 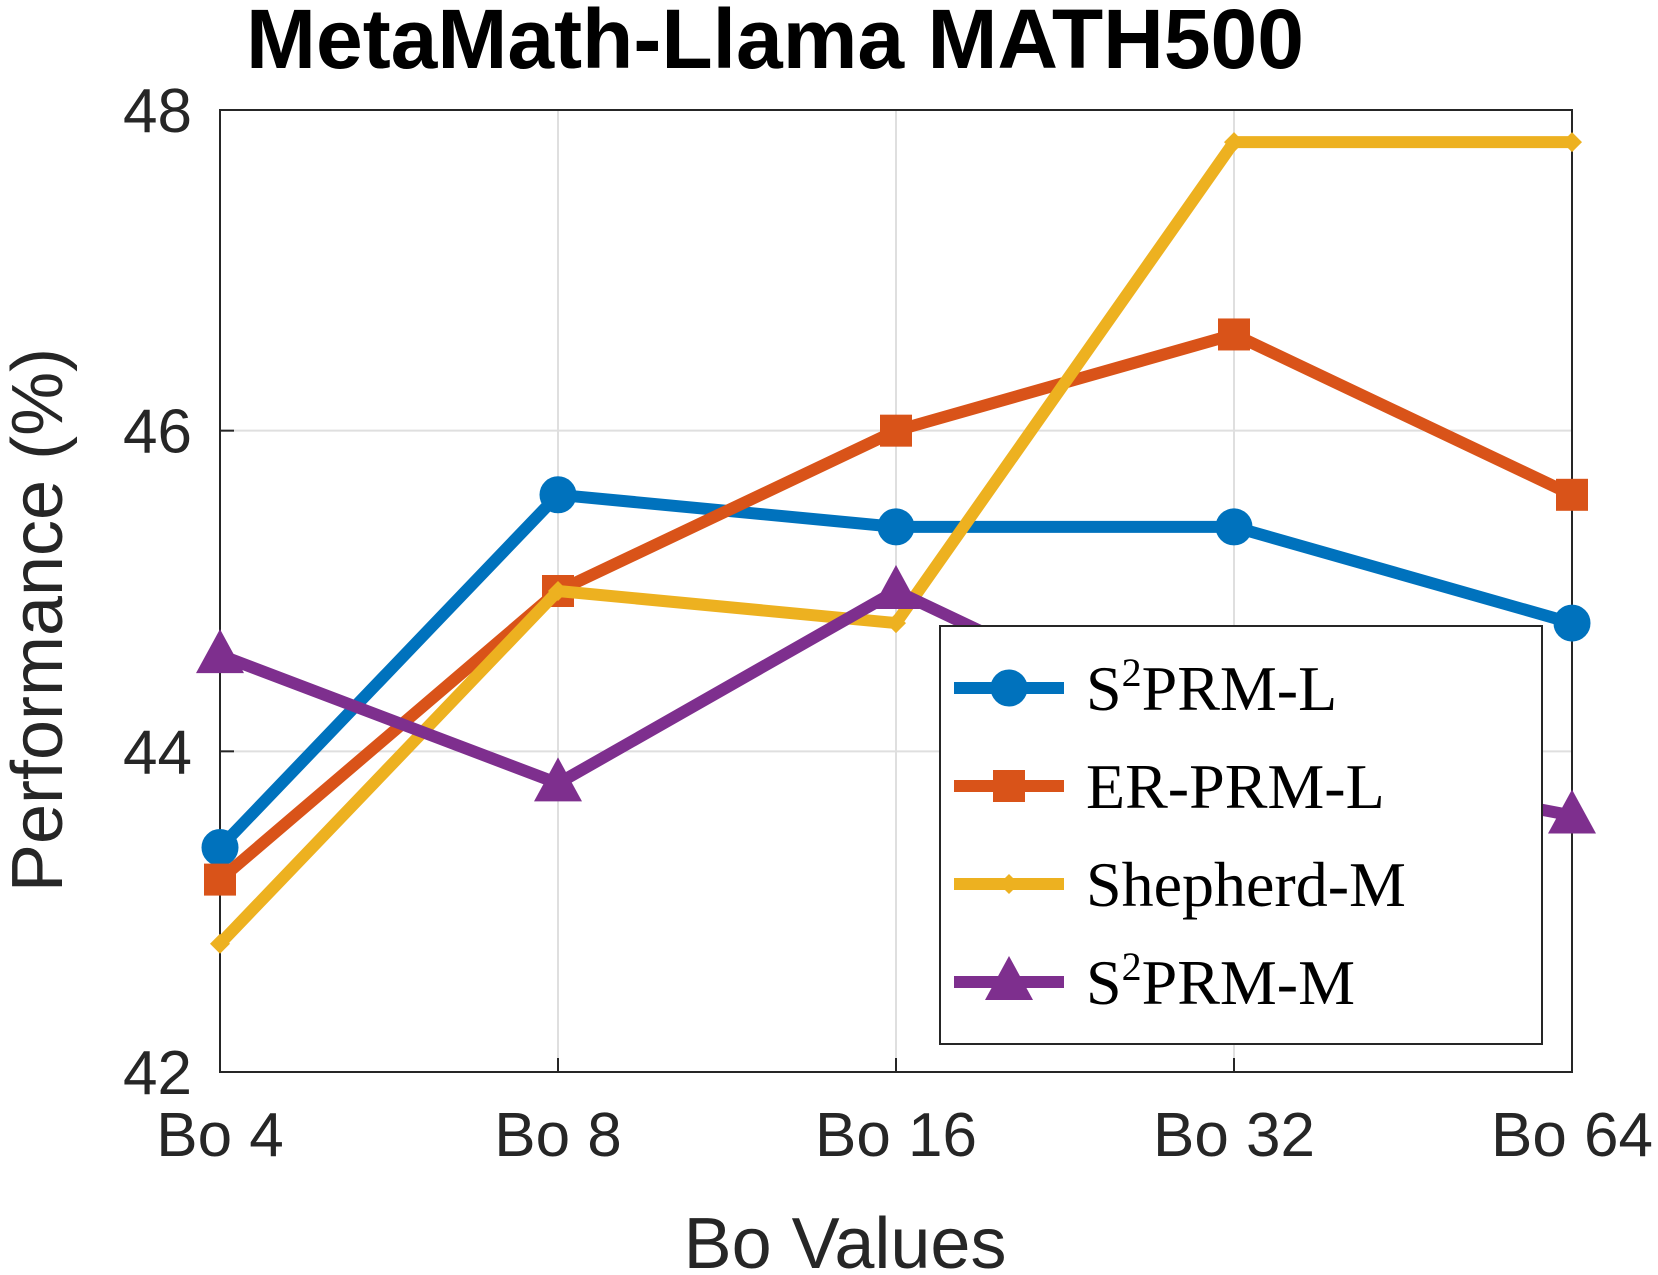 I want to click on y-tick-label: 42, so click(x=157, y=1073).